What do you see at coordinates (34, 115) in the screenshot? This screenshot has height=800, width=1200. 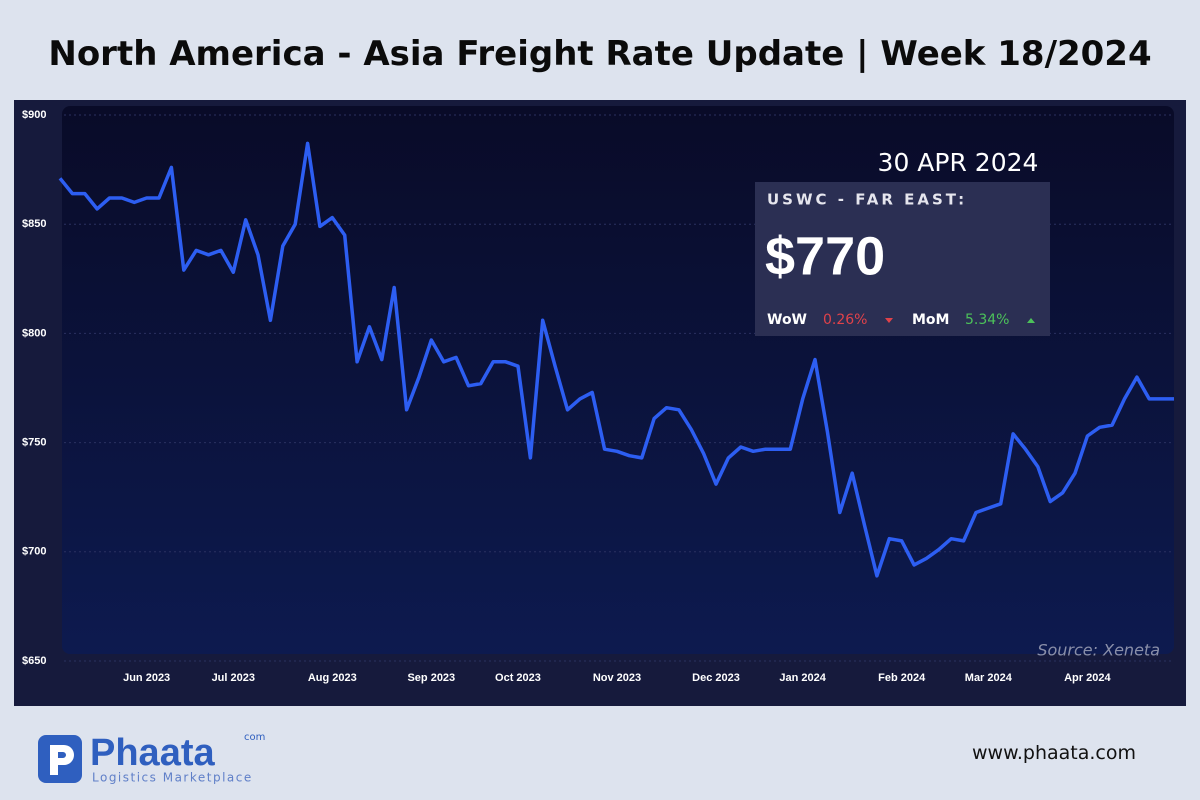 I see `y-tick-label: $900` at bounding box center [34, 115].